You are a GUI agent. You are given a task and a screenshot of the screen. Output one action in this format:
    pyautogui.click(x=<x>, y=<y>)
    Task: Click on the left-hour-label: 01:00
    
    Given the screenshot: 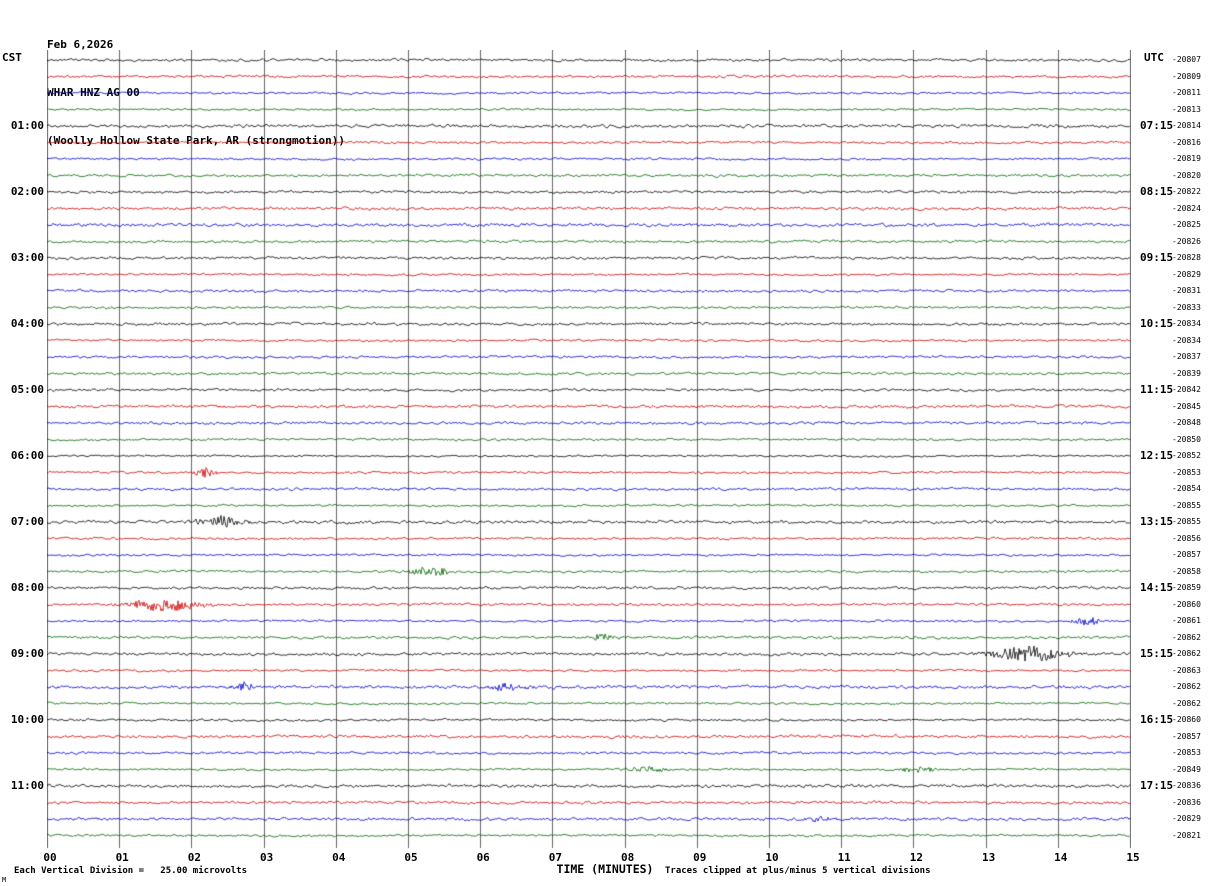 What is the action you would take?
    pyautogui.click(x=27, y=125)
    